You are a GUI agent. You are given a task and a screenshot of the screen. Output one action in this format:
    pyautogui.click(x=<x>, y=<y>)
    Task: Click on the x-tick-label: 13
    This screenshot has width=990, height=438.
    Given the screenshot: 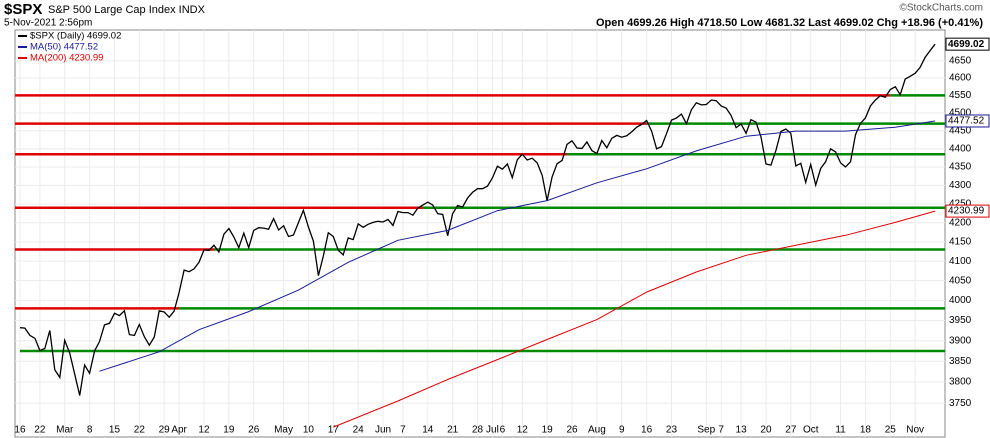 What is the action you would take?
    pyautogui.click(x=742, y=430)
    